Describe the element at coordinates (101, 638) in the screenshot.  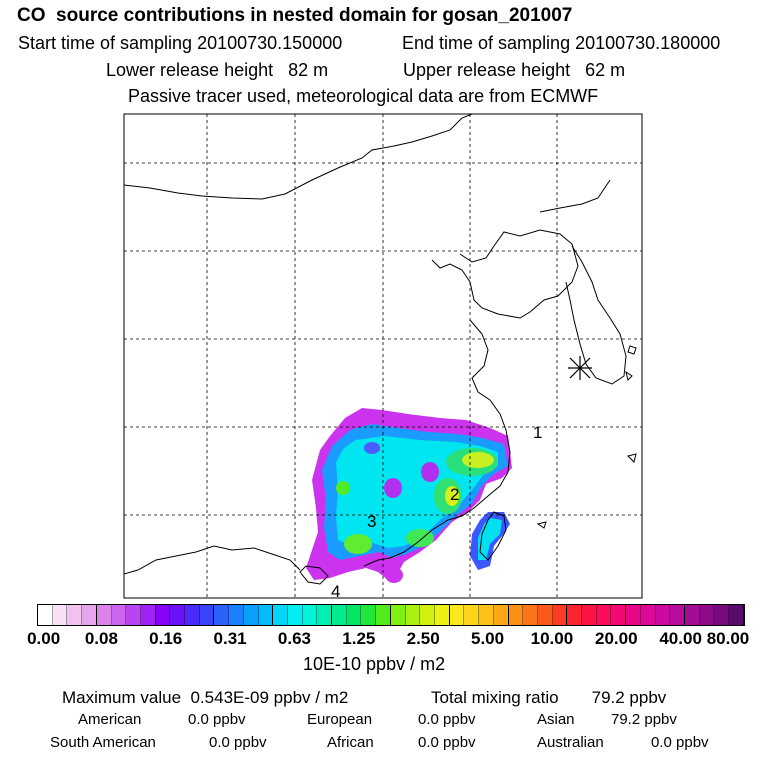
I see `colorbar-tick-label: 0.08` at that location.